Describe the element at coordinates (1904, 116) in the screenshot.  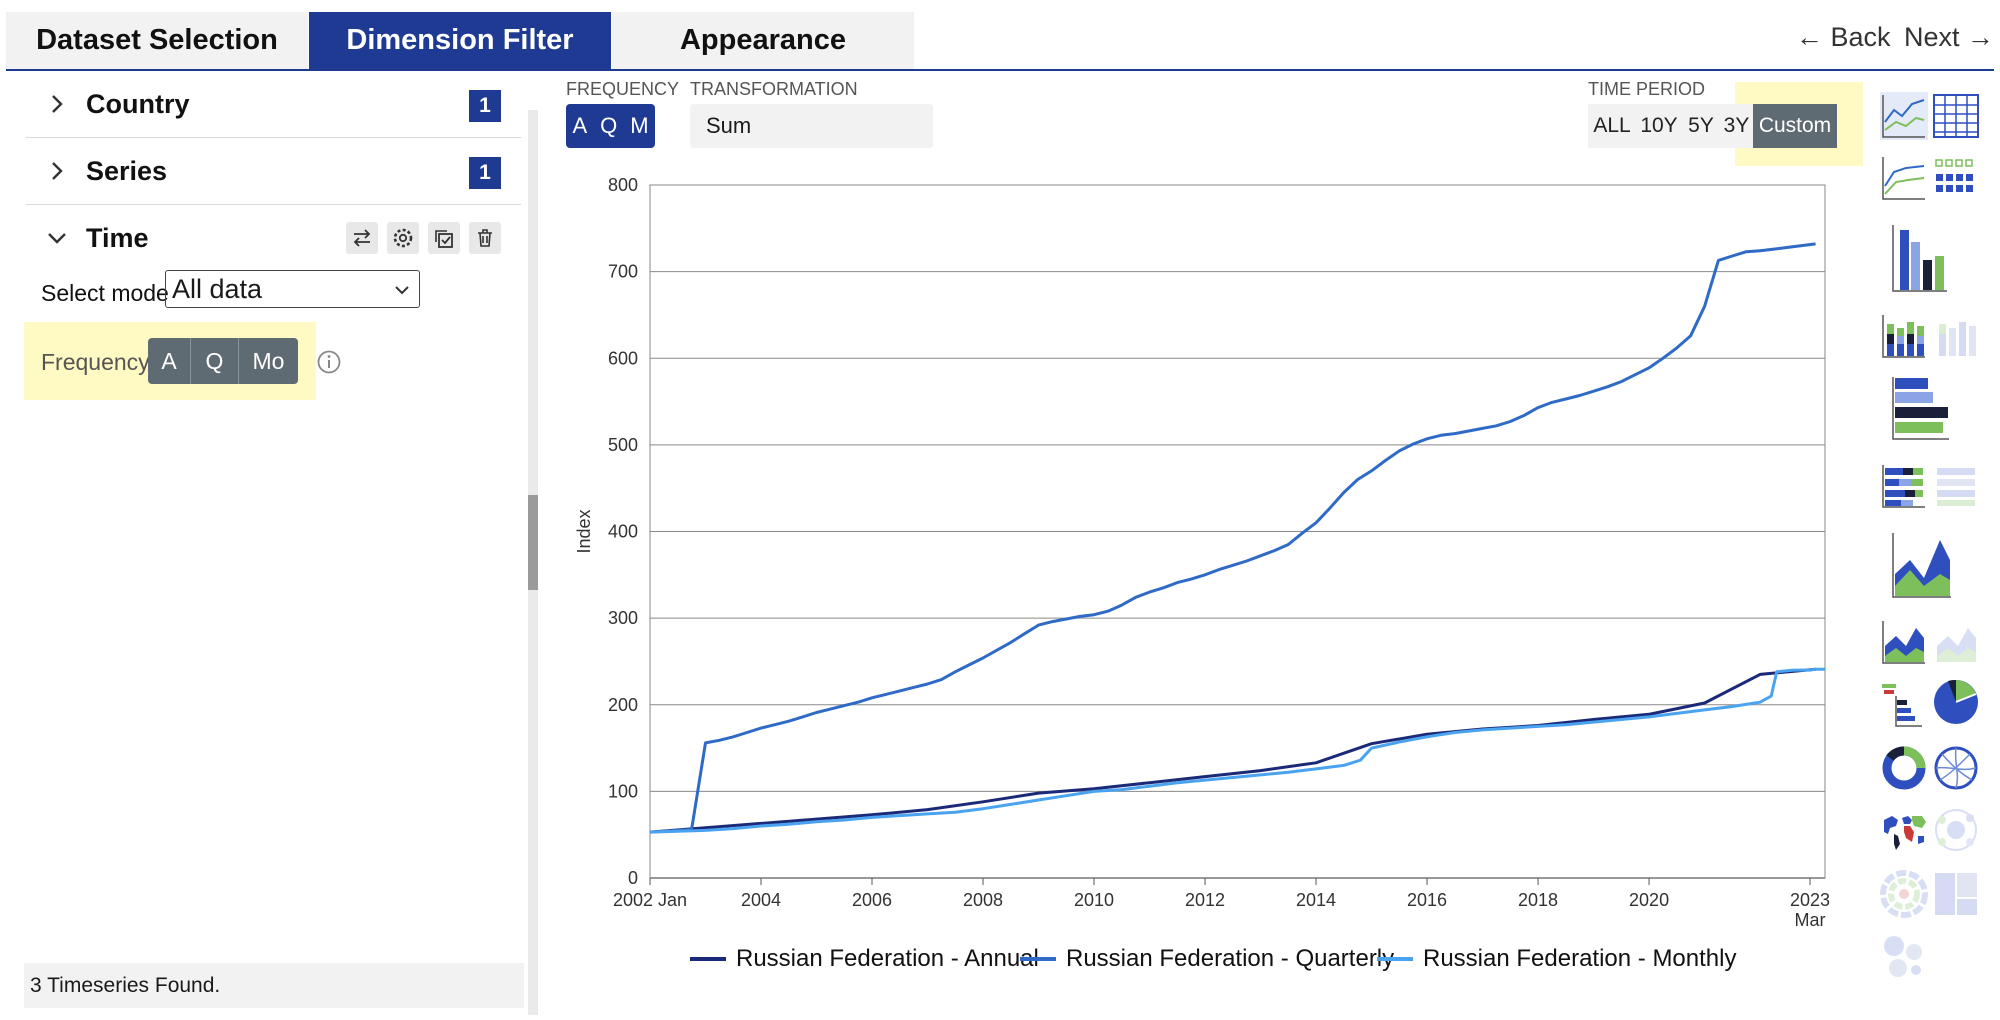
I see `line-chart-icon` at that location.